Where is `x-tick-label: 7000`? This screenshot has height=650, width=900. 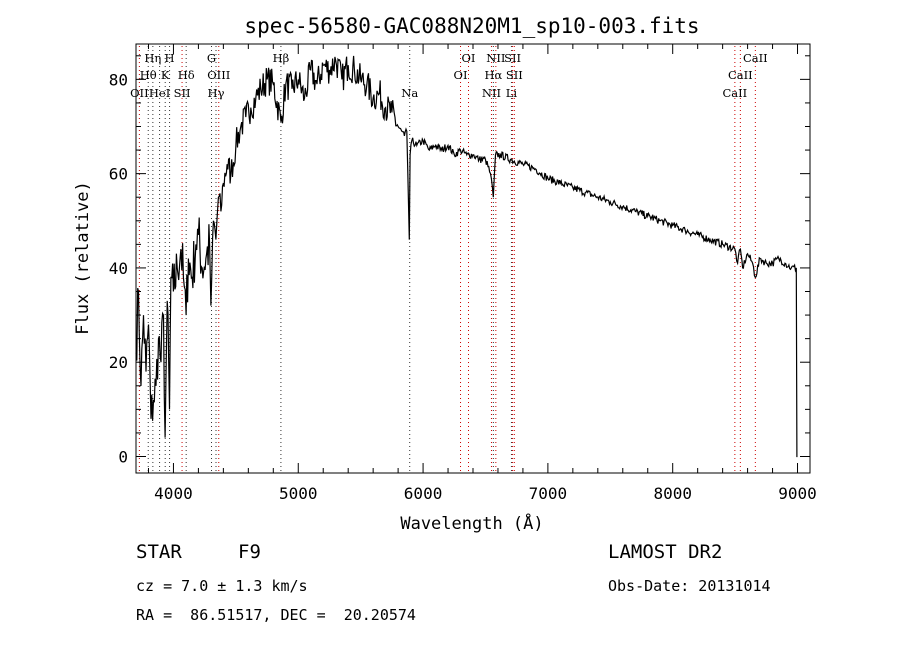 x-tick-label: 7000 is located at coordinates (548, 493).